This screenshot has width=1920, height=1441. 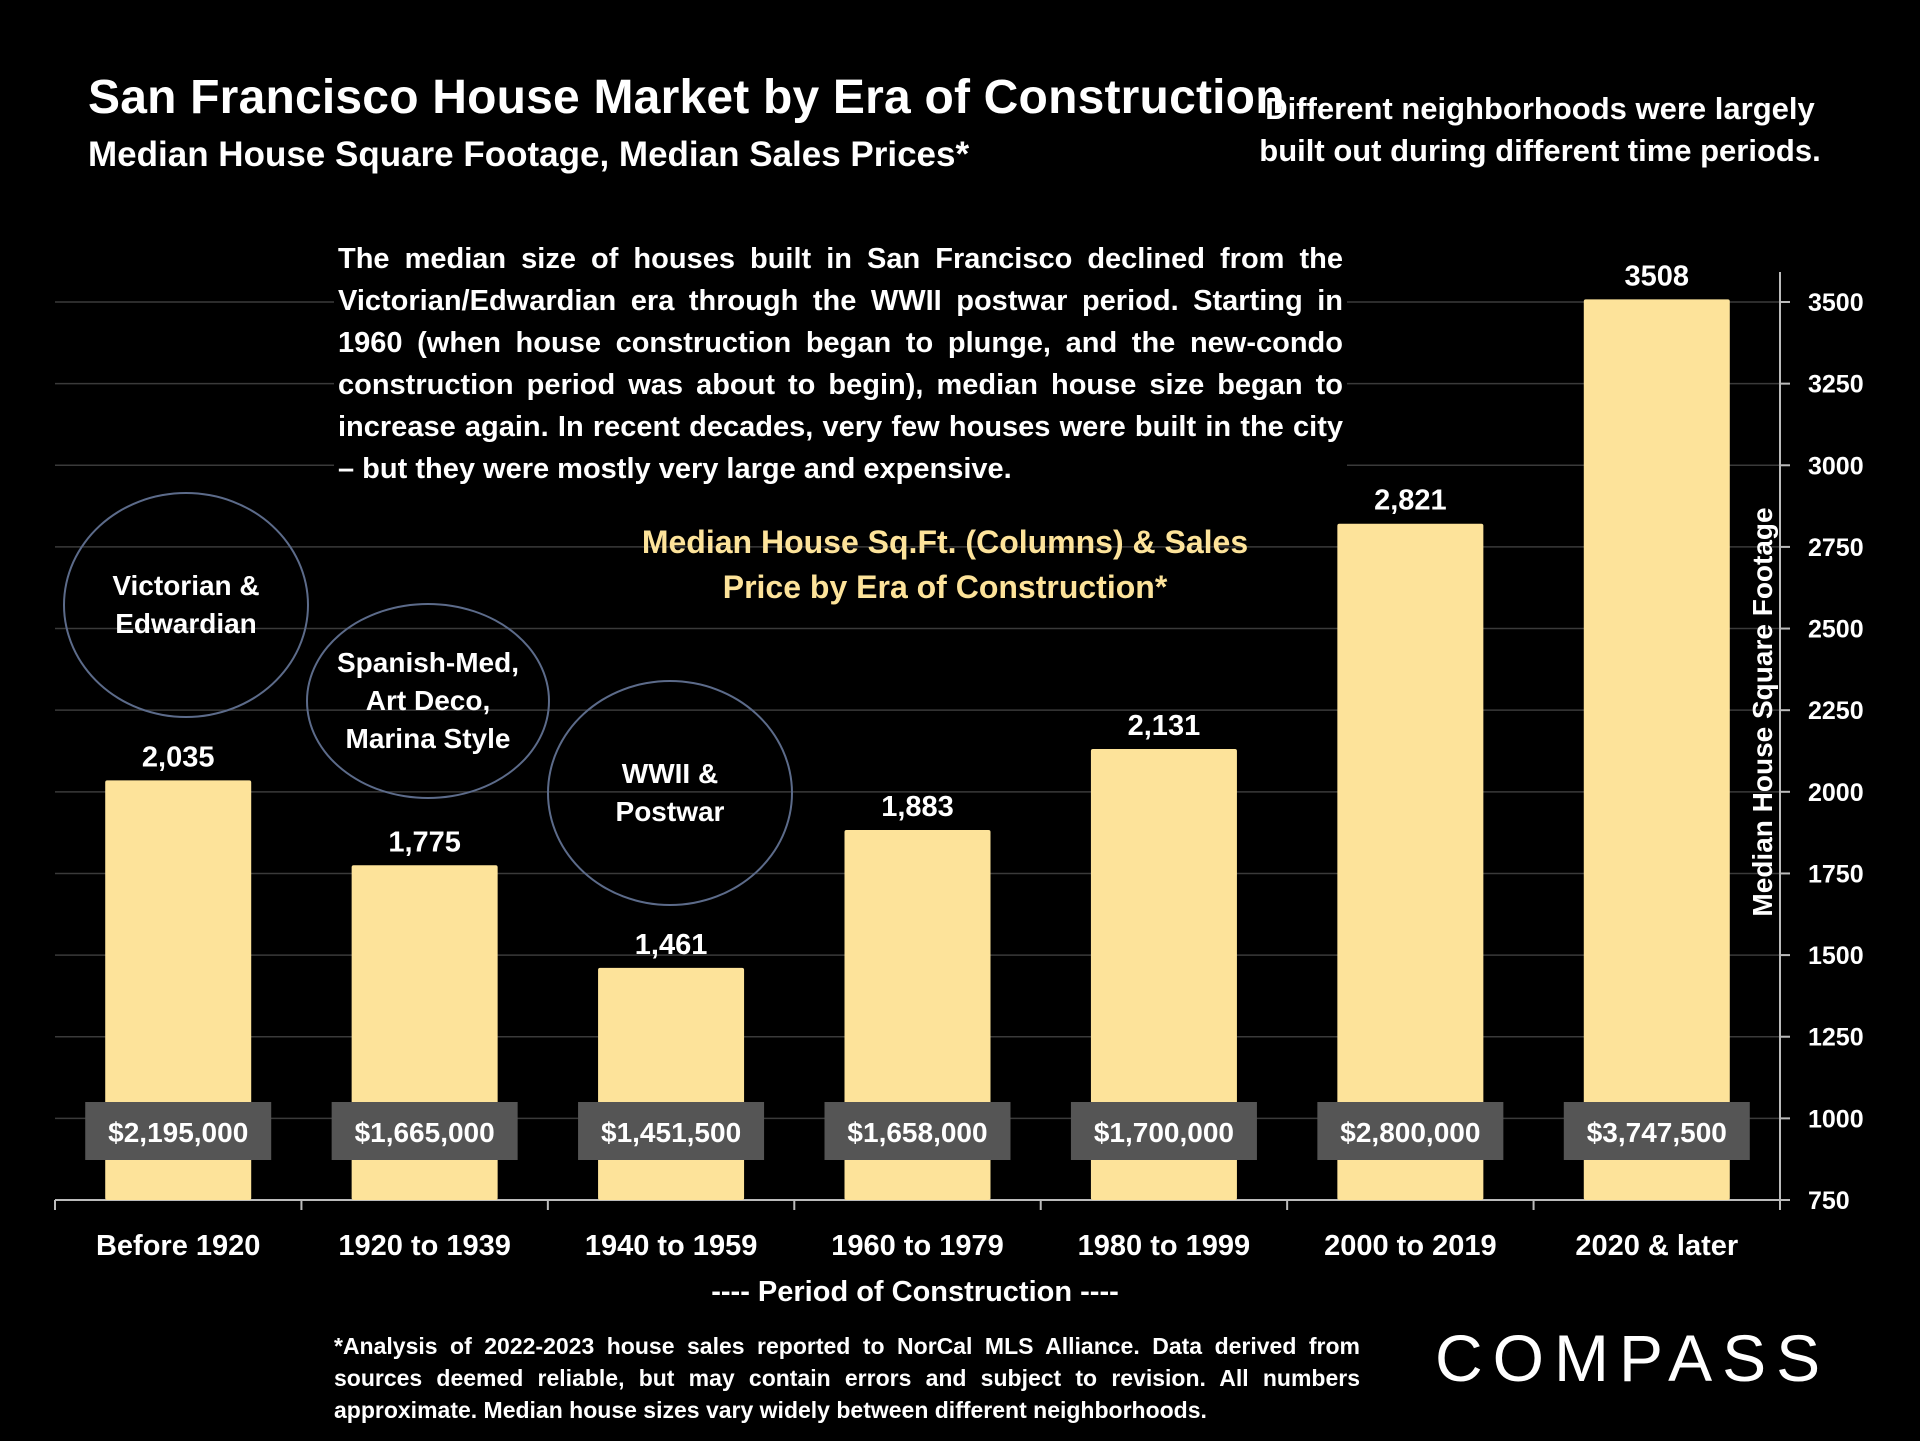 What do you see at coordinates (1633, 1358) in the screenshot?
I see `compass-logo: COMPASS` at bounding box center [1633, 1358].